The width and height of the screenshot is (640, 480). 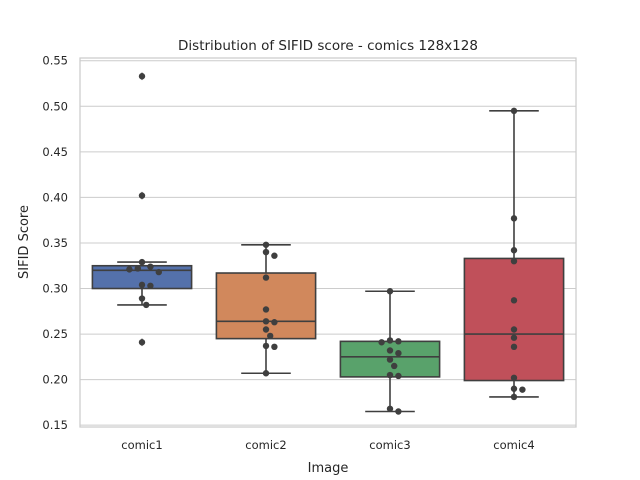 What do you see at coordinates (55, 380) in the screenshot?
I see `y-tick-label: 0.20` at bounding box center [55, 380].